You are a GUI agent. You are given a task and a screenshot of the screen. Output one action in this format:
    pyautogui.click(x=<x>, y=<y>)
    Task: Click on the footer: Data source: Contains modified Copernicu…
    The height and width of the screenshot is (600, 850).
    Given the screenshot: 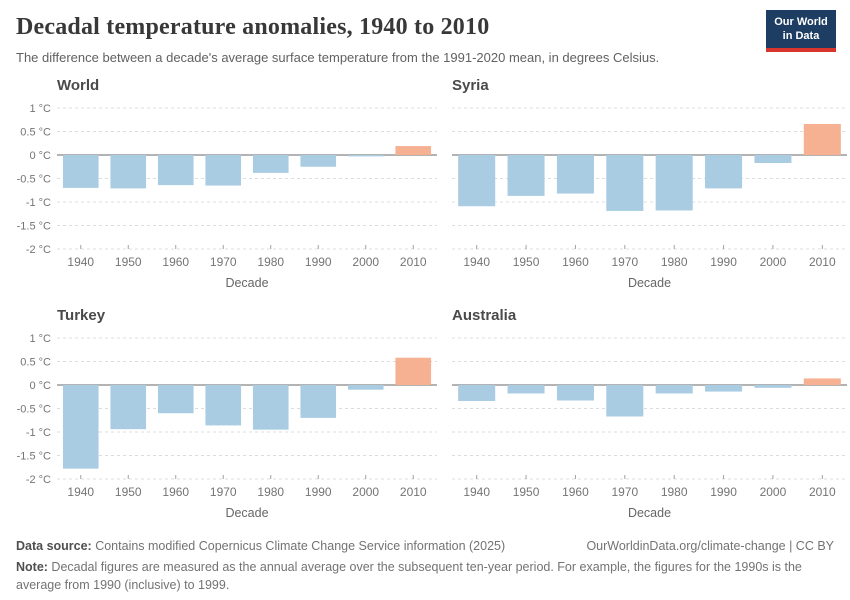 What is the action you would take?
    pyautogui.click(x=425, y=562)
    